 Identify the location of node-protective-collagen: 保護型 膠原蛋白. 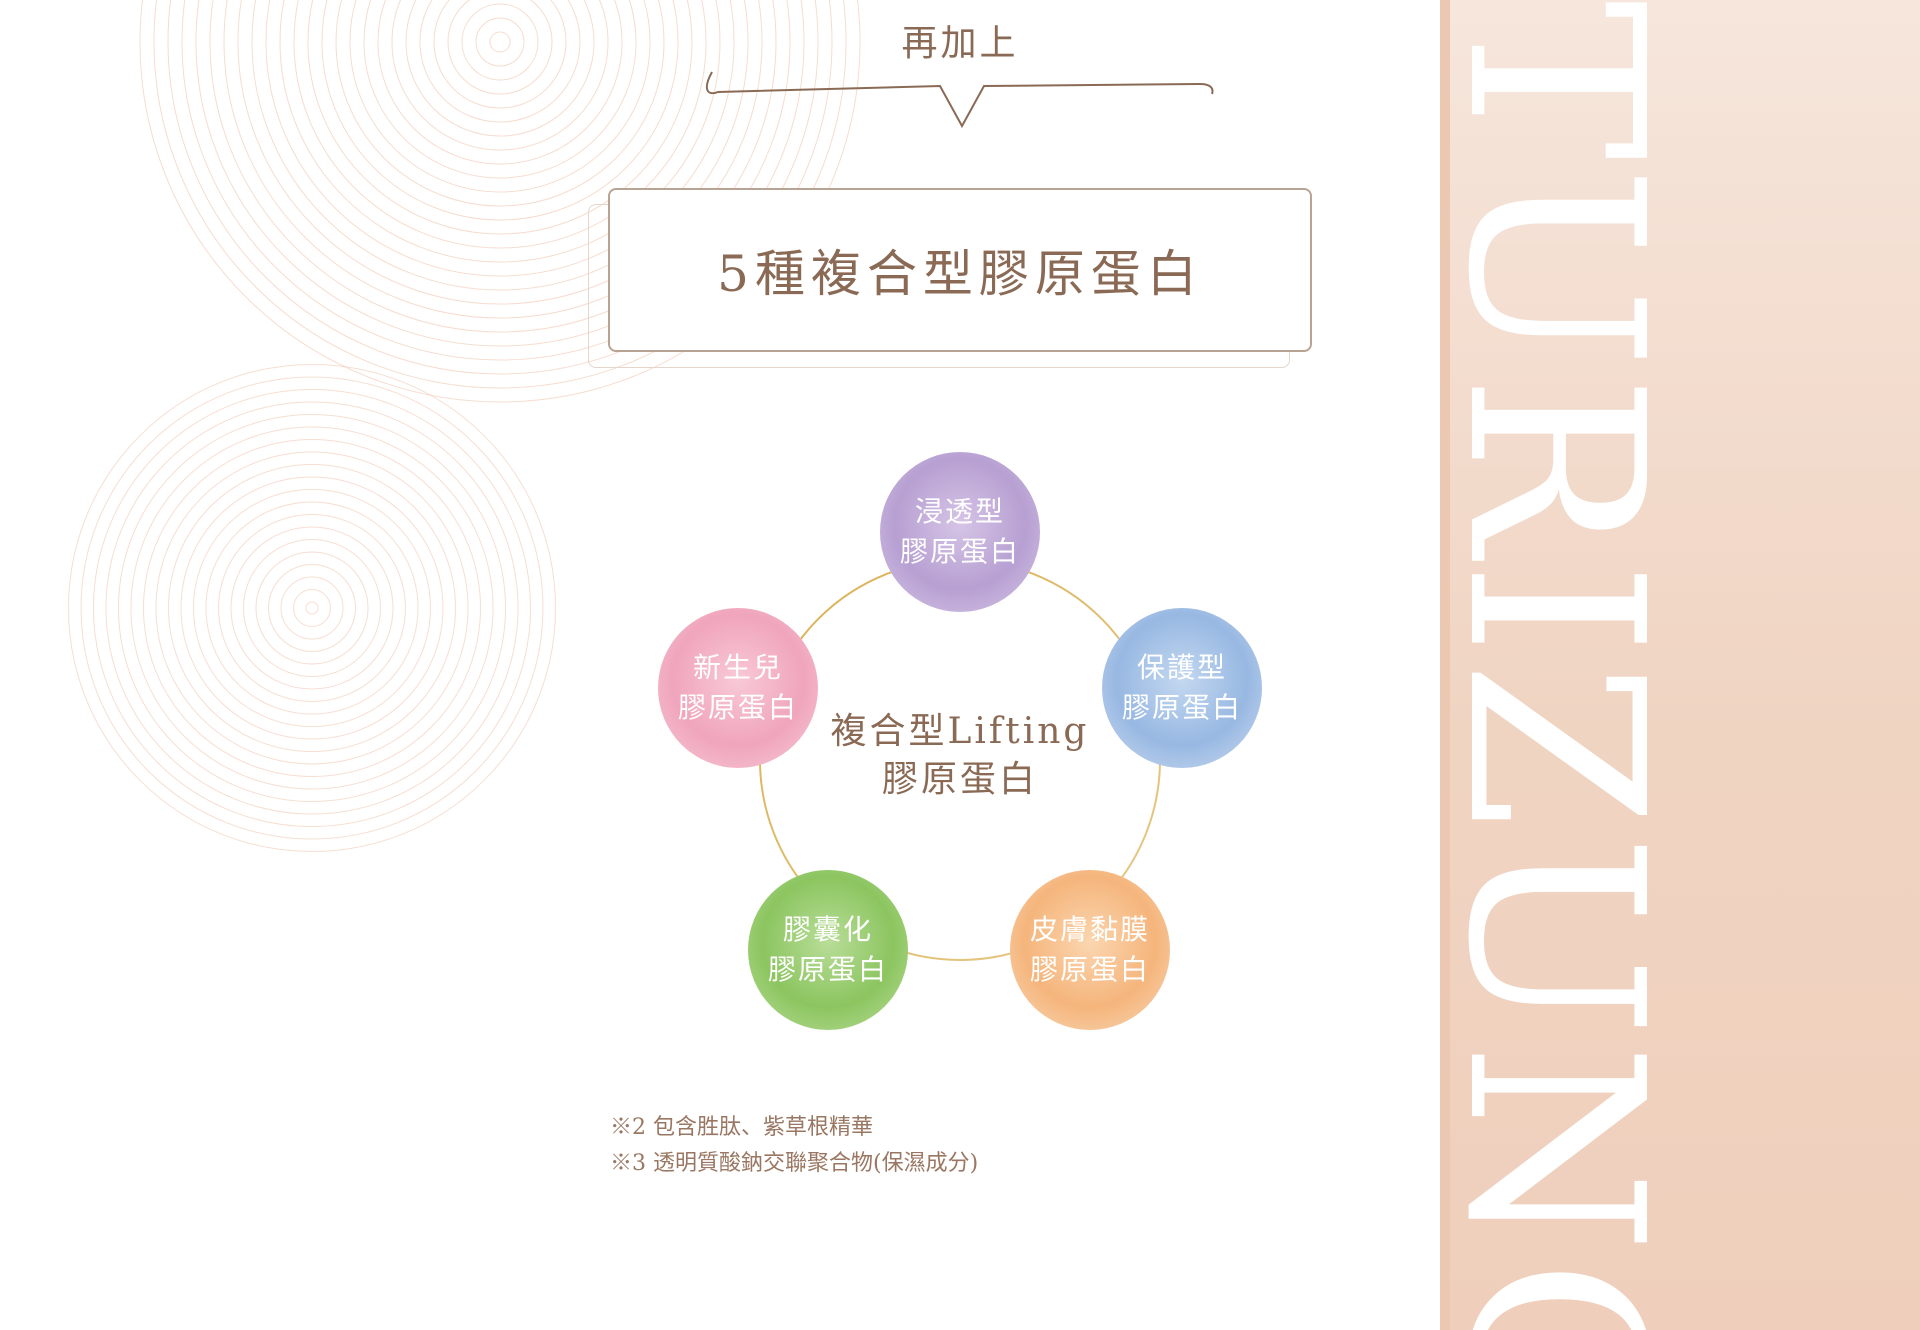
(1182, 688).